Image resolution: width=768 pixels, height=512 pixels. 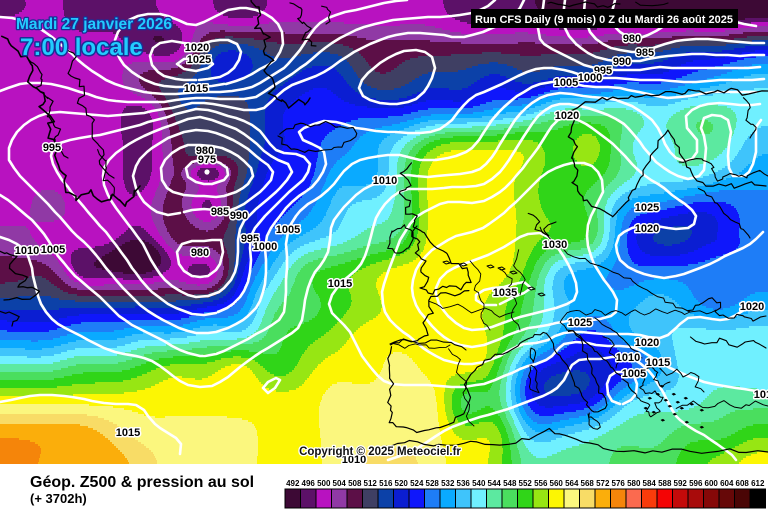 I want to click on svg-text: 1035, so click(x=505, y=293).